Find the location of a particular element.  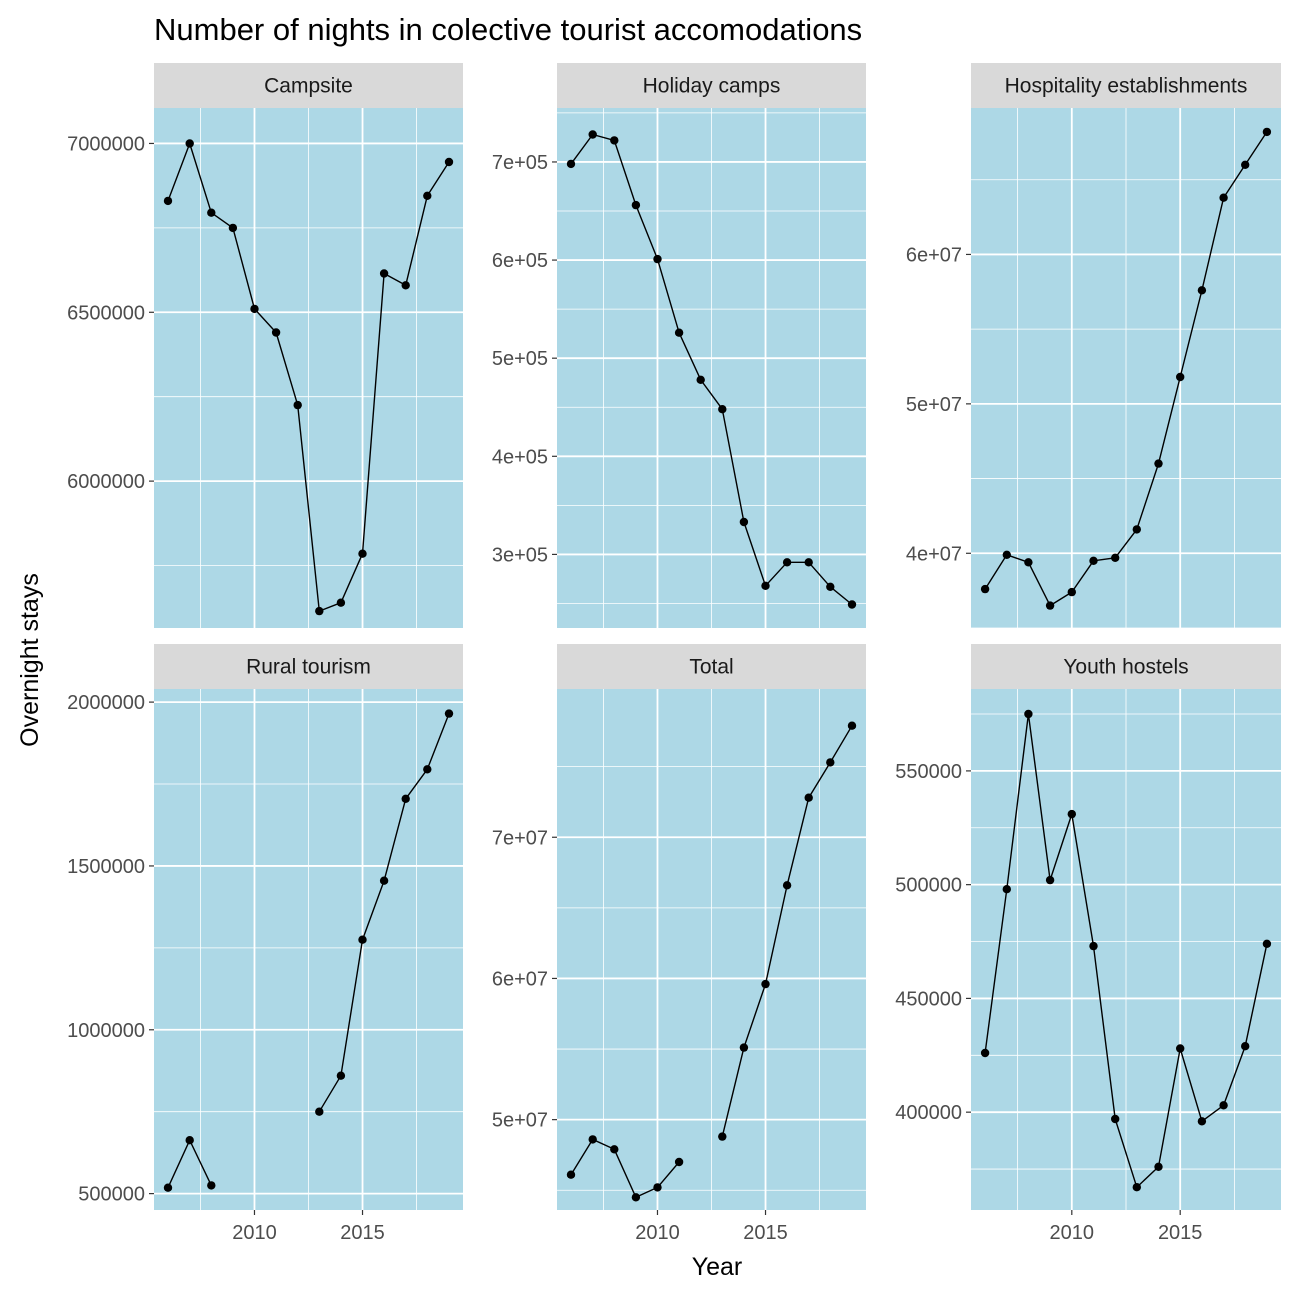

facet-strip-label: Total is located at coordinates (711, 667).